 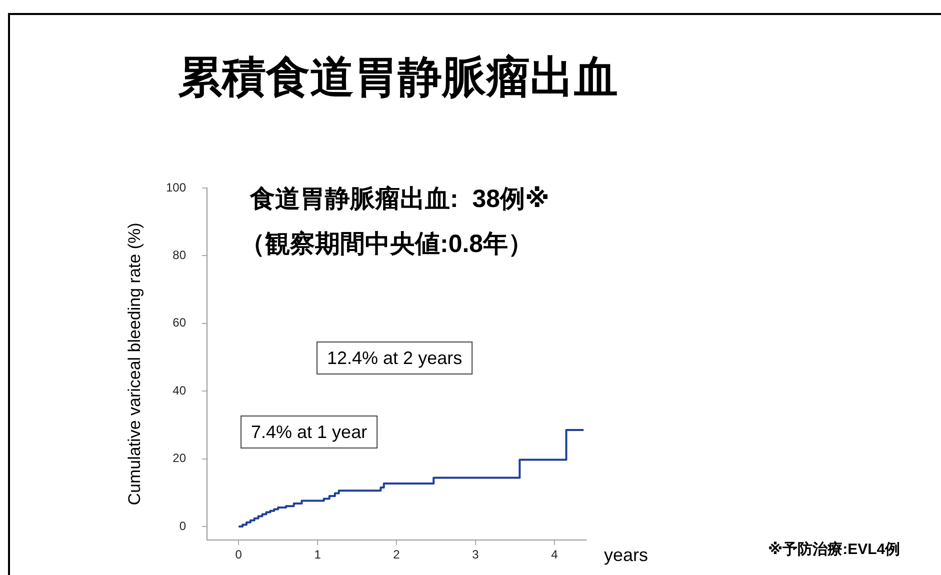 I want to click on y-tick-label: 20, so click(x=179, y=458).